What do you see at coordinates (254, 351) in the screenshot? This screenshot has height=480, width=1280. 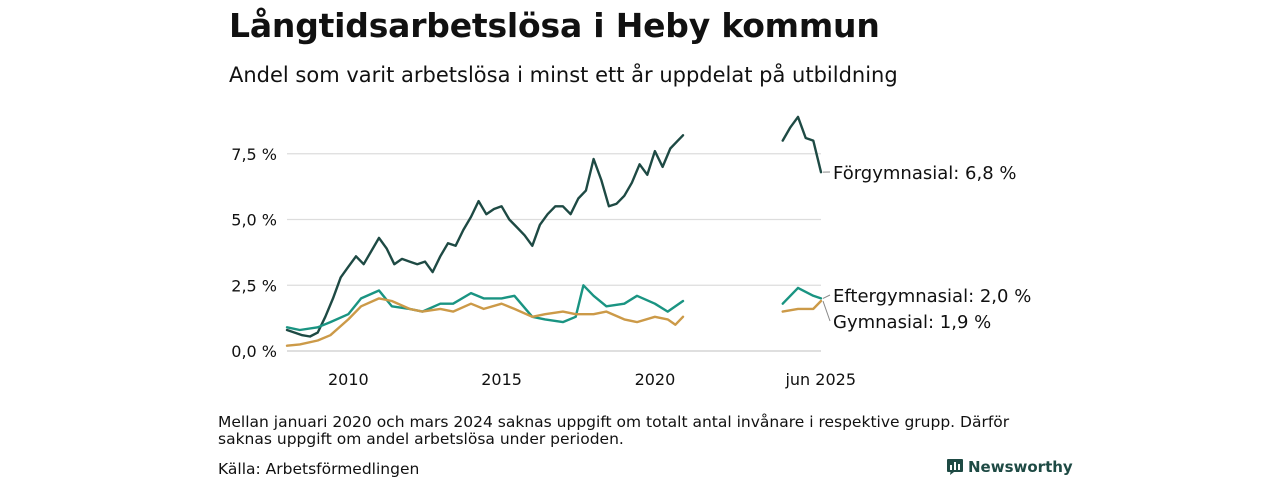 I see `y-tick-label: 0,0 %` at bounding box center [254, 351].